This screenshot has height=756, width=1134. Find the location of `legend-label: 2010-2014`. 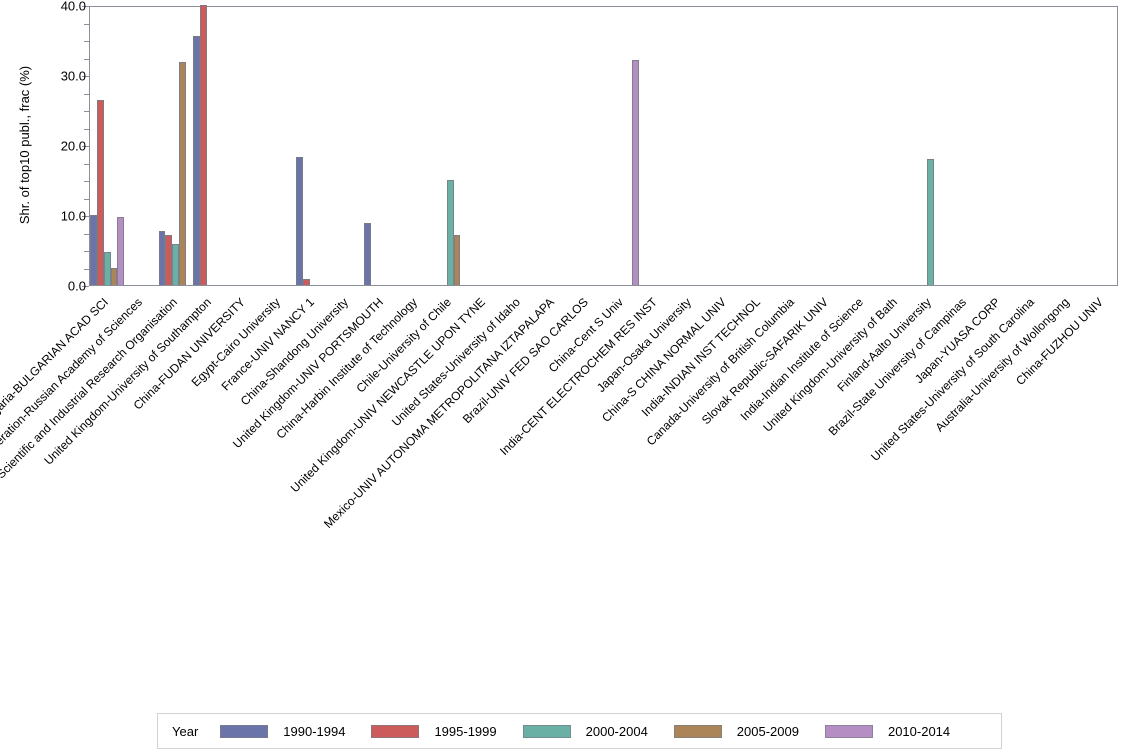

legend-label: 2010-2014 is located at coordinates (919, 731).